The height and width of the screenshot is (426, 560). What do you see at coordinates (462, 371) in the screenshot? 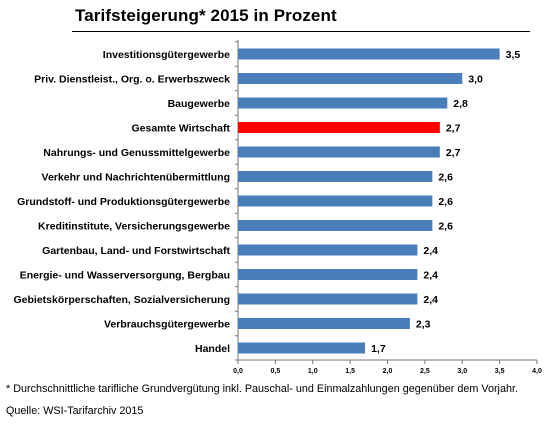
I see `x-tick-label: 3,0` at bounding box center [462, 371].